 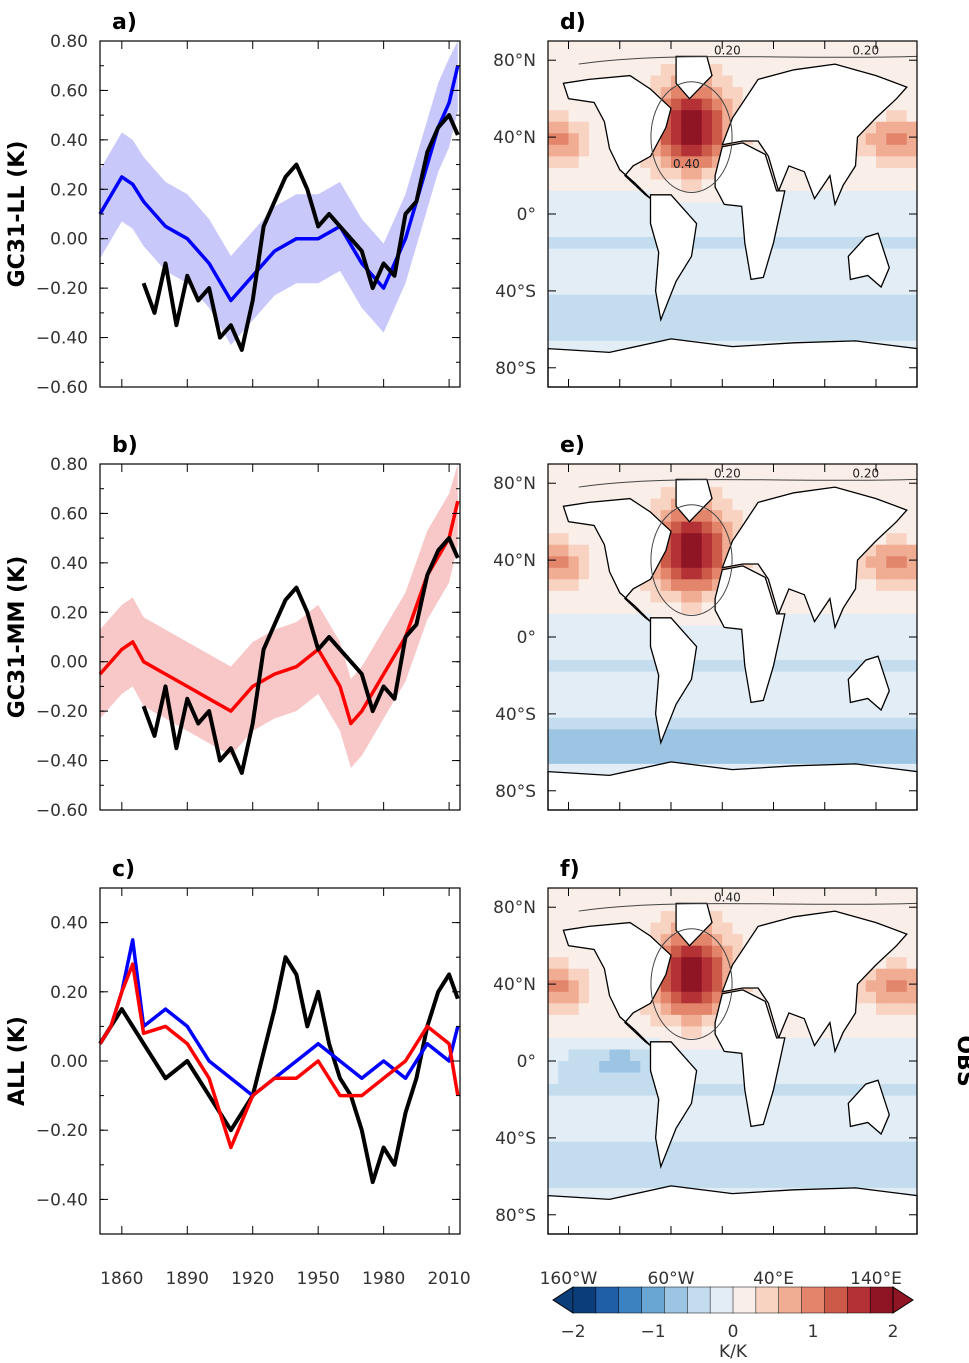 What do you see at coordinates (813, 1332) in the screenshot?
I see `colorbar-tick-label: 1` at bounding box center [813, 1332].